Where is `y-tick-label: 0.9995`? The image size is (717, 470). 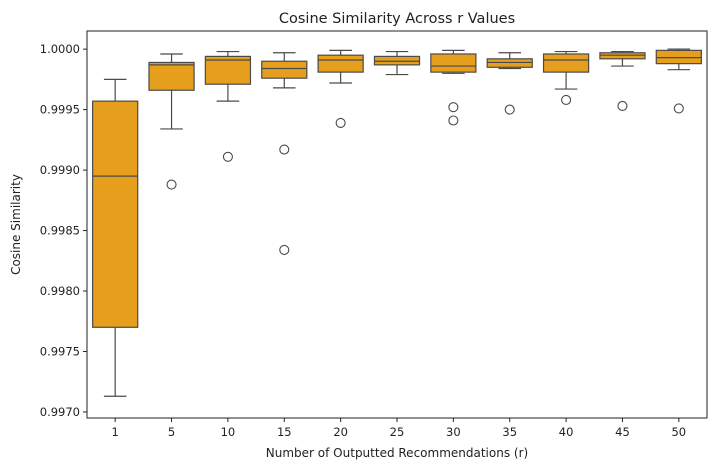 y-tick-label: 0.9995 is located at coordinates (60, 110).